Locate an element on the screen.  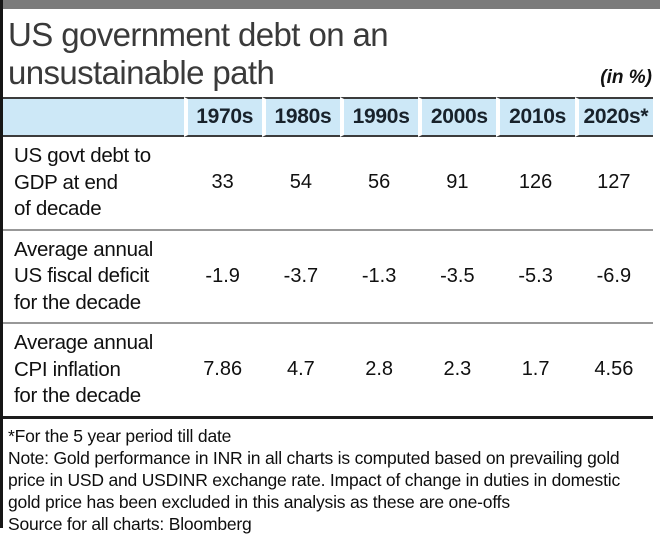
data-cell: -6.9 is located at coordinates (613, 275).